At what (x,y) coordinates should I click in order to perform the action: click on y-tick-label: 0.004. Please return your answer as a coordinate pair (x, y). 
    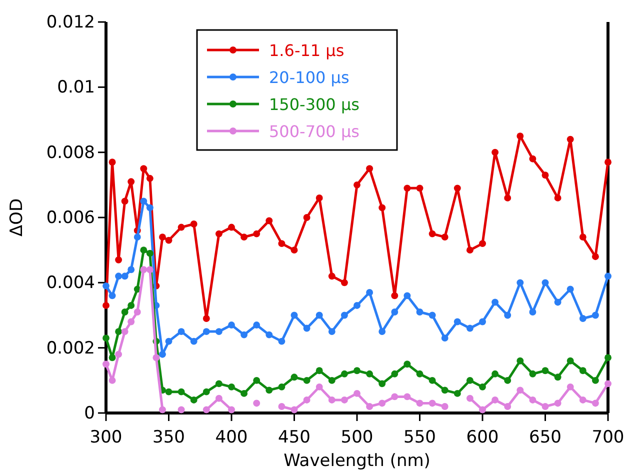
    Looking at the image, I should click on (70, 283).